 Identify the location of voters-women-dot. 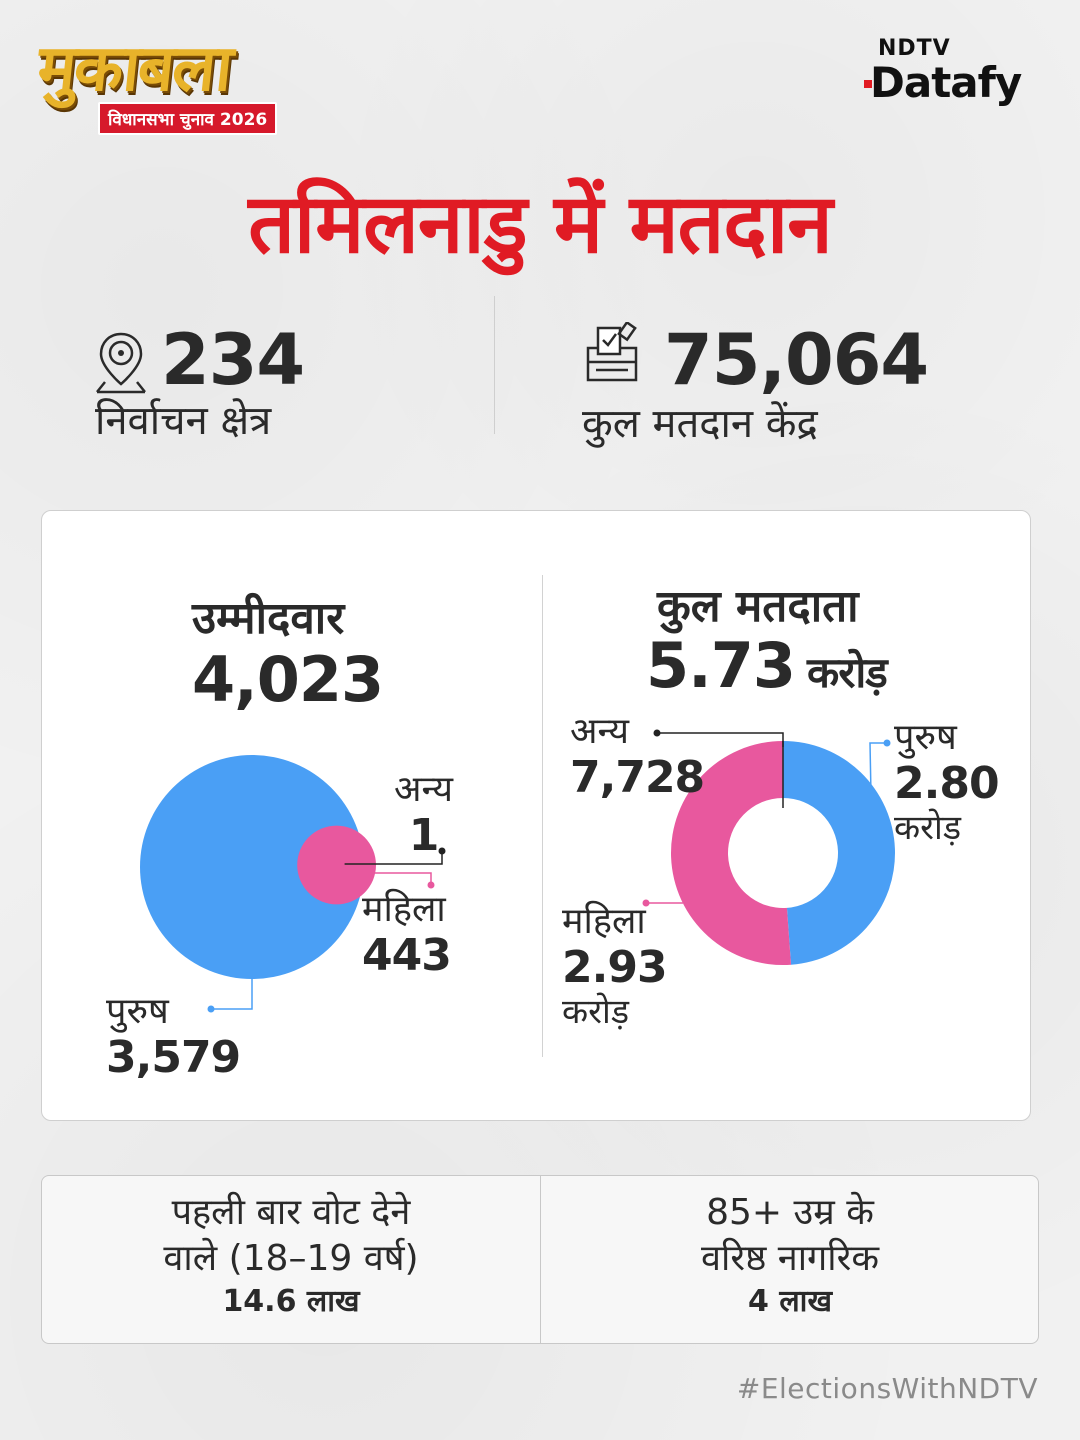
(646, 903).